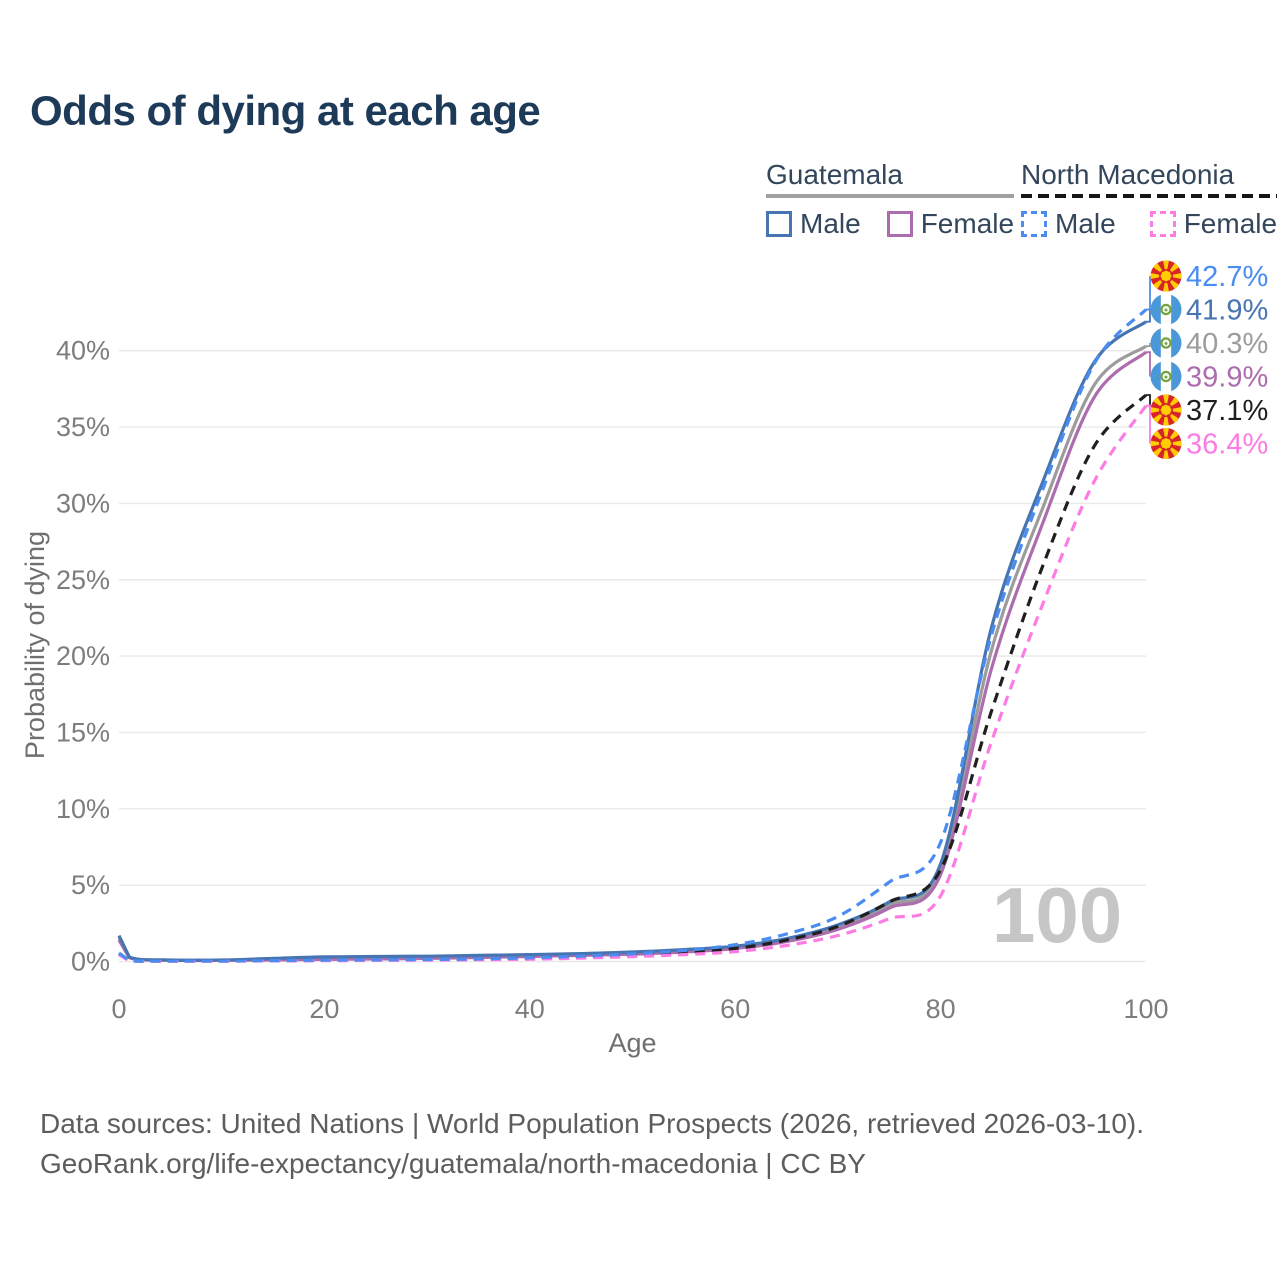  Describe the element at coordinates (1227, 378) in the screenshot. I see `end-value-label-gt-female: 39.9%` at that location.